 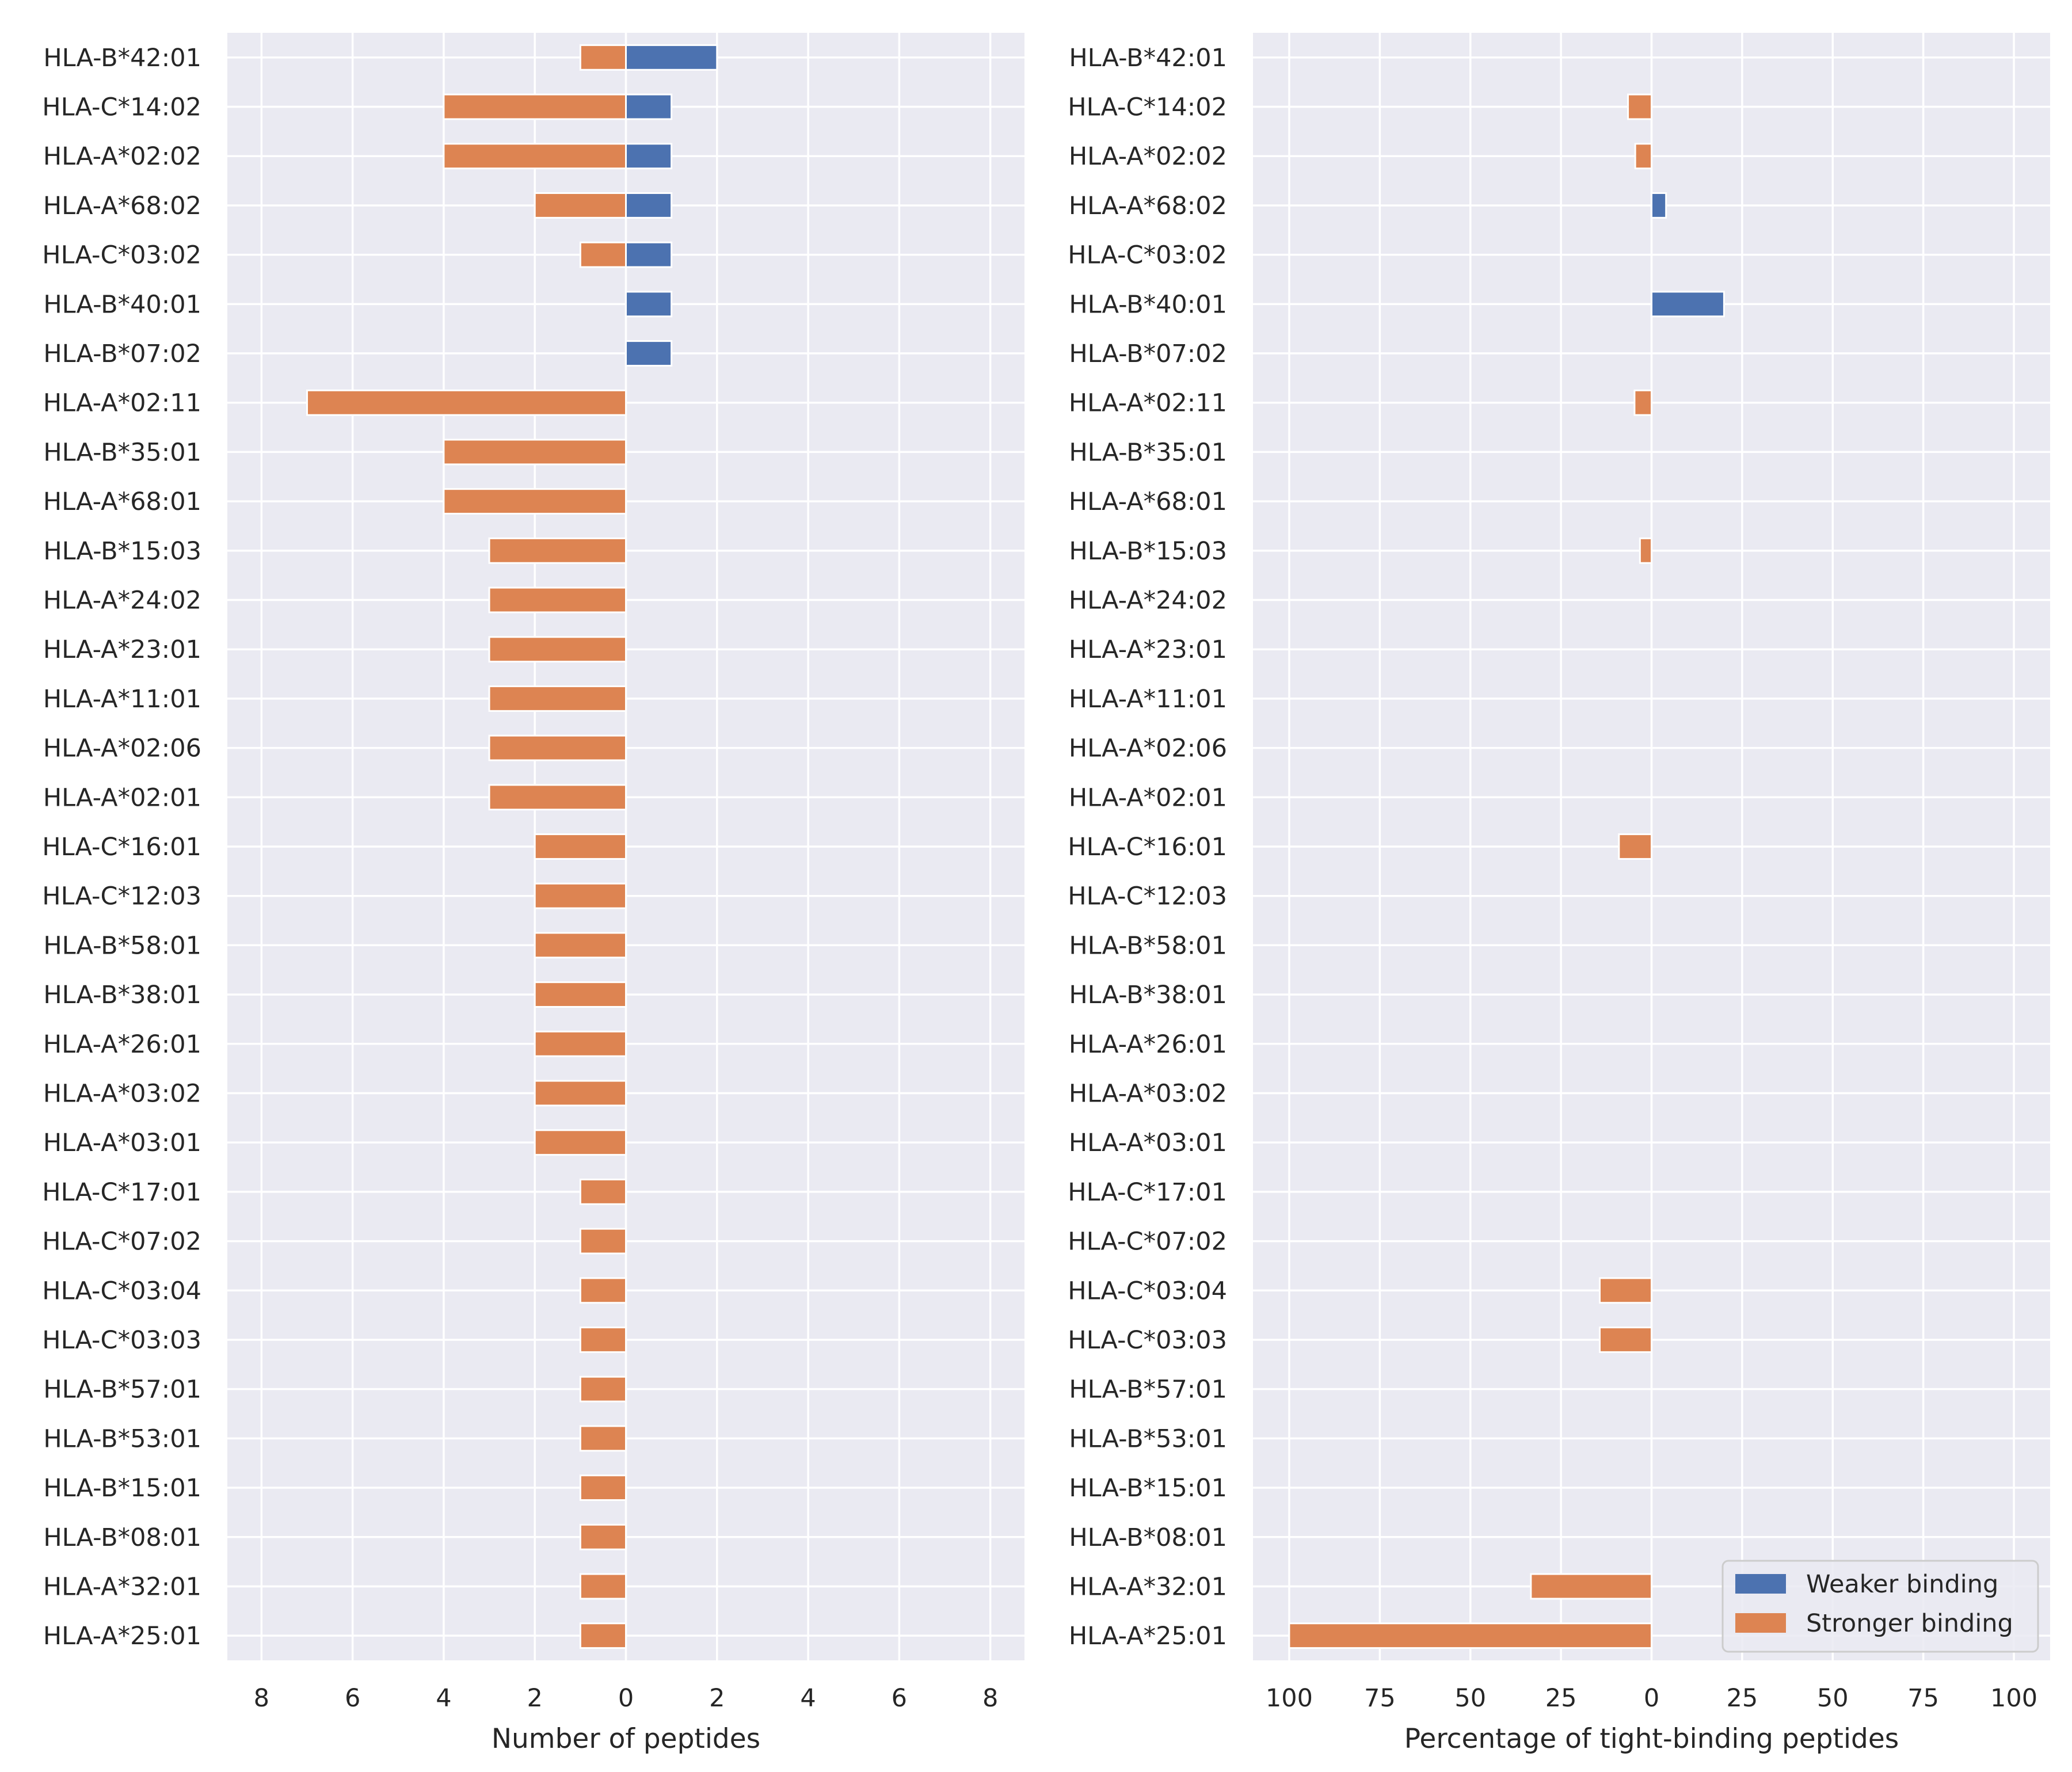 I want to click on y-tick-label: HLA-A*02:01, so click(x=122, y=797).